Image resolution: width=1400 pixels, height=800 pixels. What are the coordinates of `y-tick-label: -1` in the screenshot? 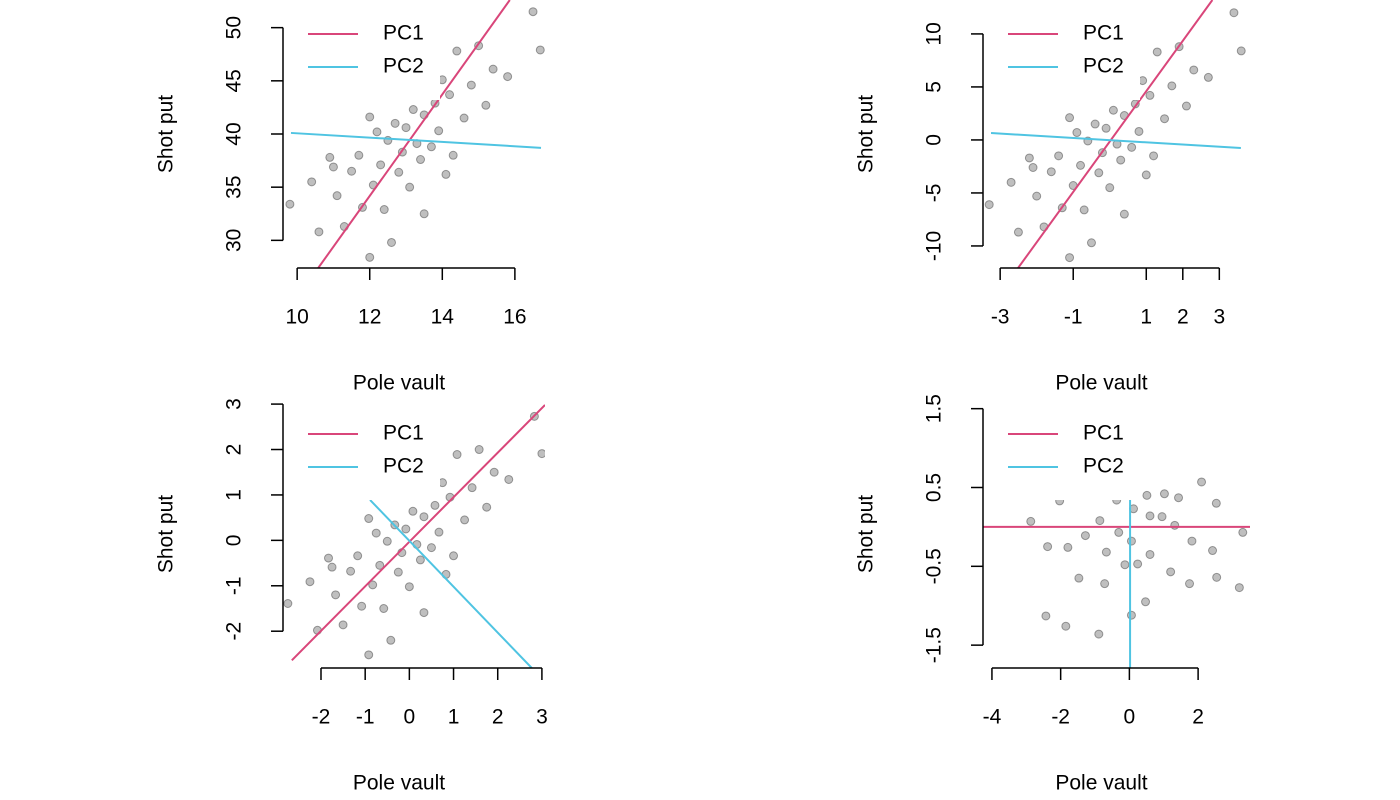 It's located at (234, 585).